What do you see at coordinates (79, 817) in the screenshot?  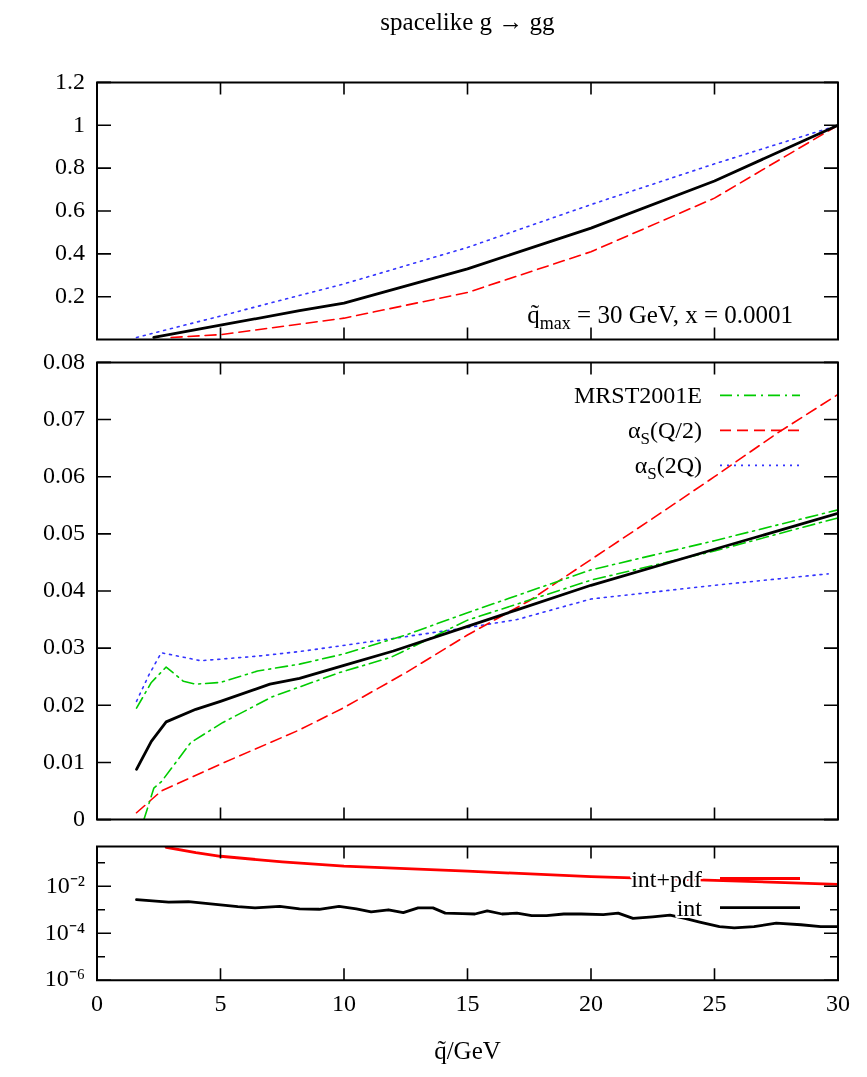 I see `y-tick-label: 0` at bounding box center [79, 817].